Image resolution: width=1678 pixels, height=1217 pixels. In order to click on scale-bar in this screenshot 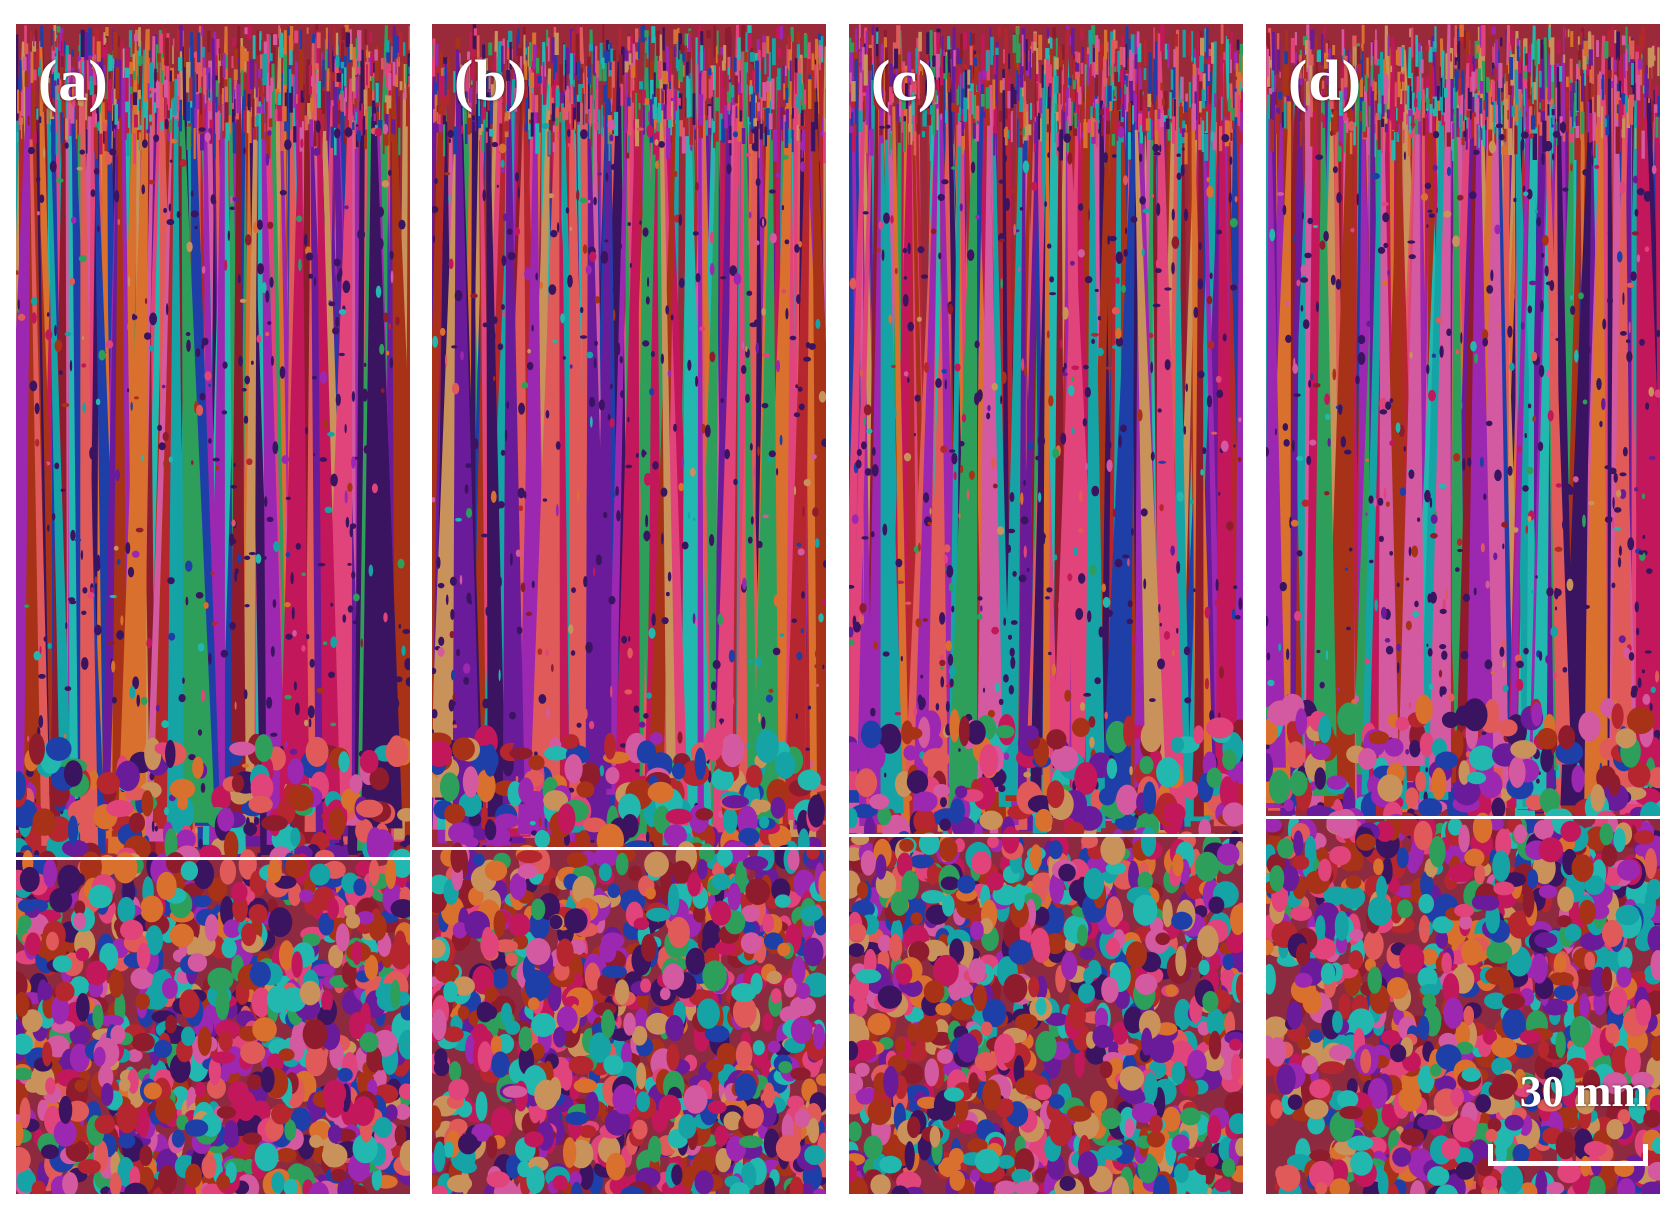, I will do `click(1568, 1155)`.